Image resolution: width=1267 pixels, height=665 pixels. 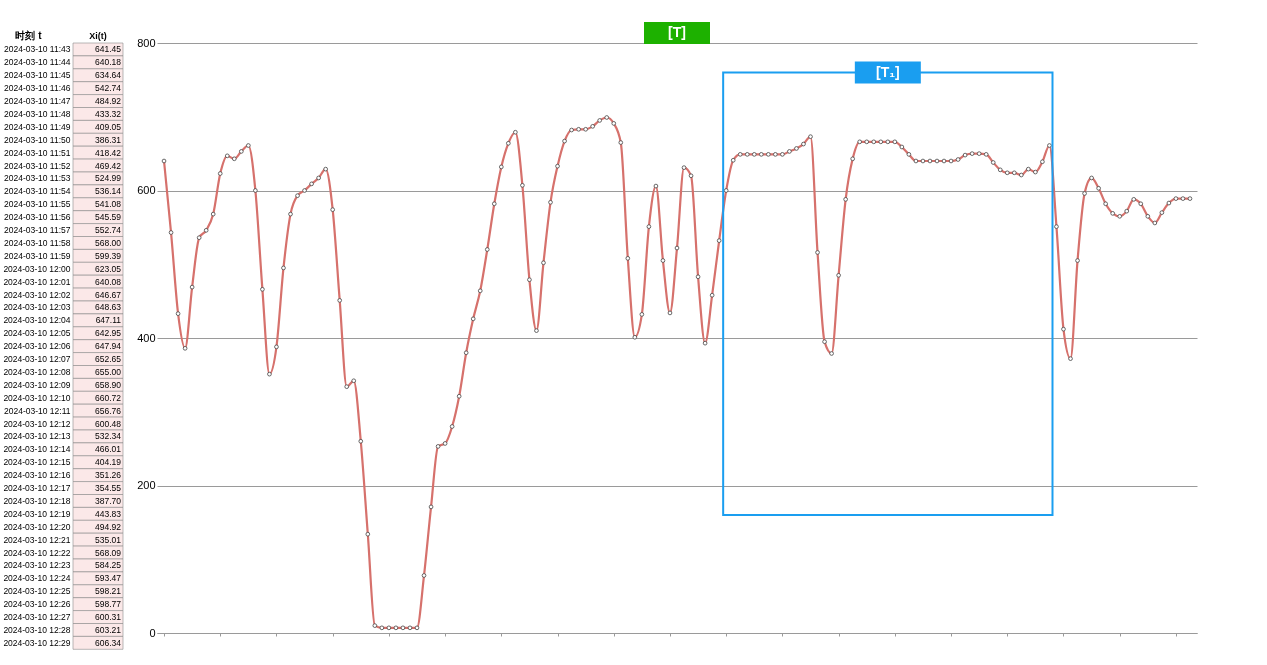 I want to click on data-label: 658.90, so click(x=108, y=384).